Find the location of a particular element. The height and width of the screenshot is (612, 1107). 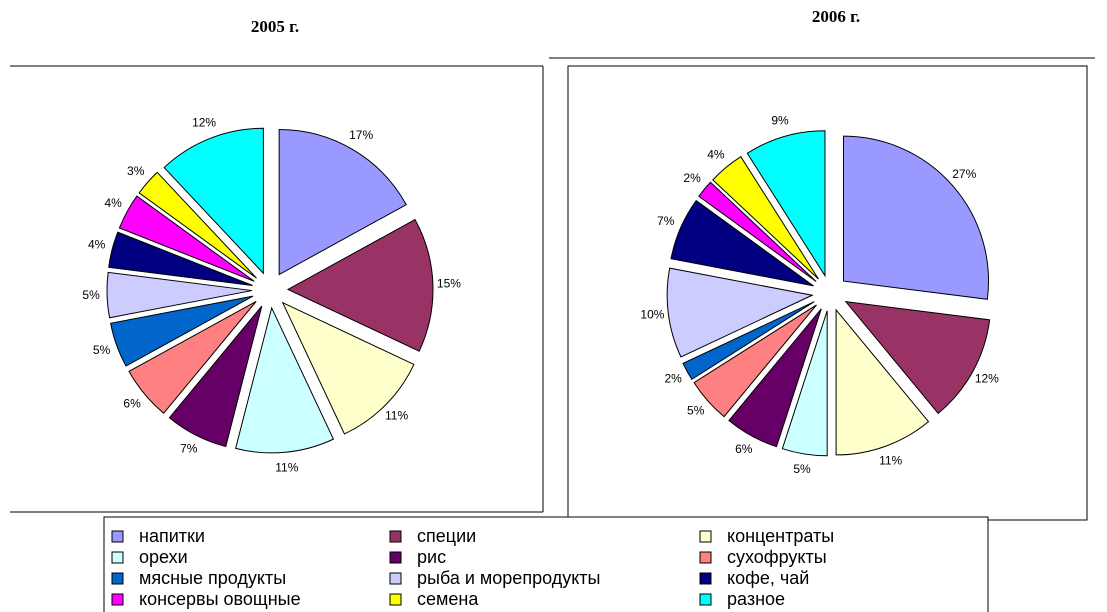

legend-label: сухофрукты is located at coordinates (777, 557).